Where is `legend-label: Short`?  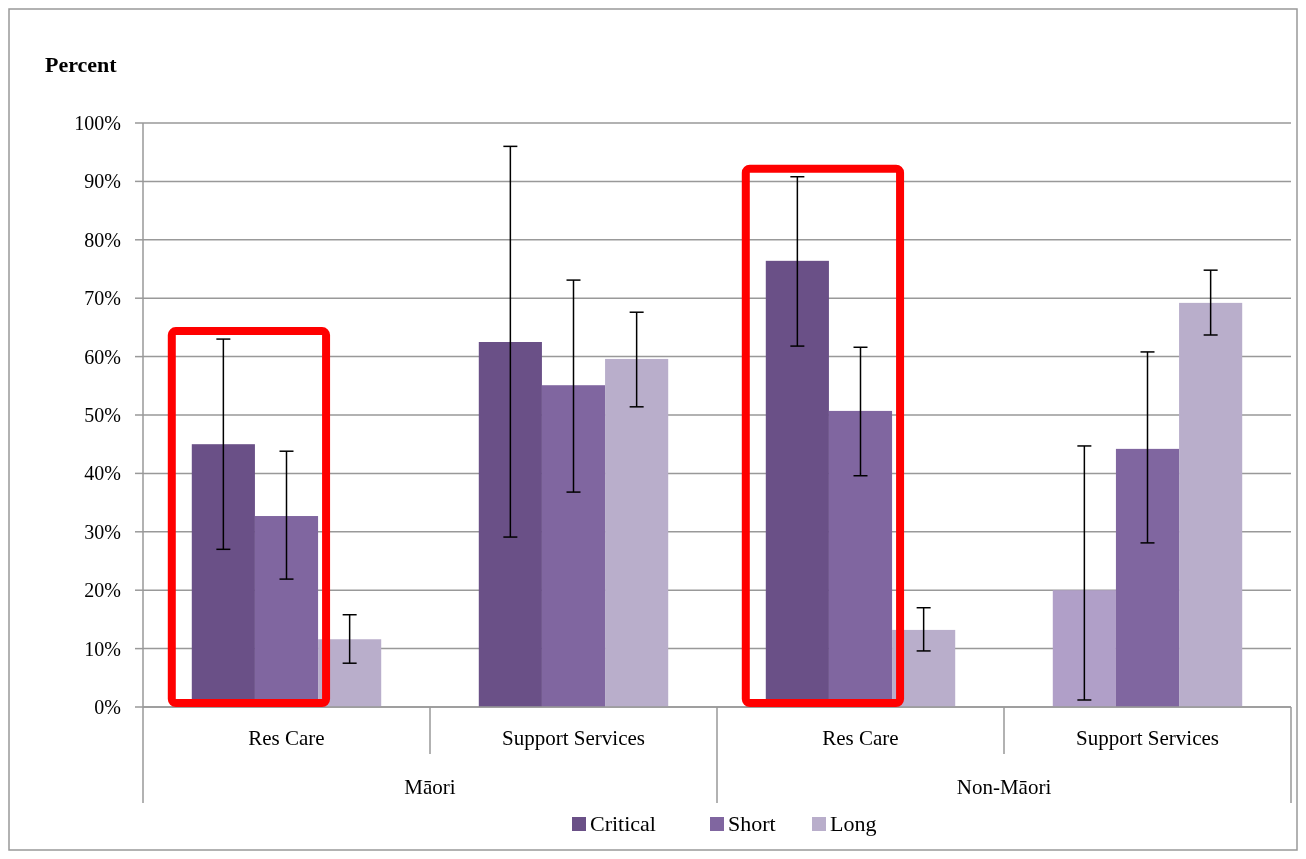
legend-label: Short is located at coordinates (752, 823).